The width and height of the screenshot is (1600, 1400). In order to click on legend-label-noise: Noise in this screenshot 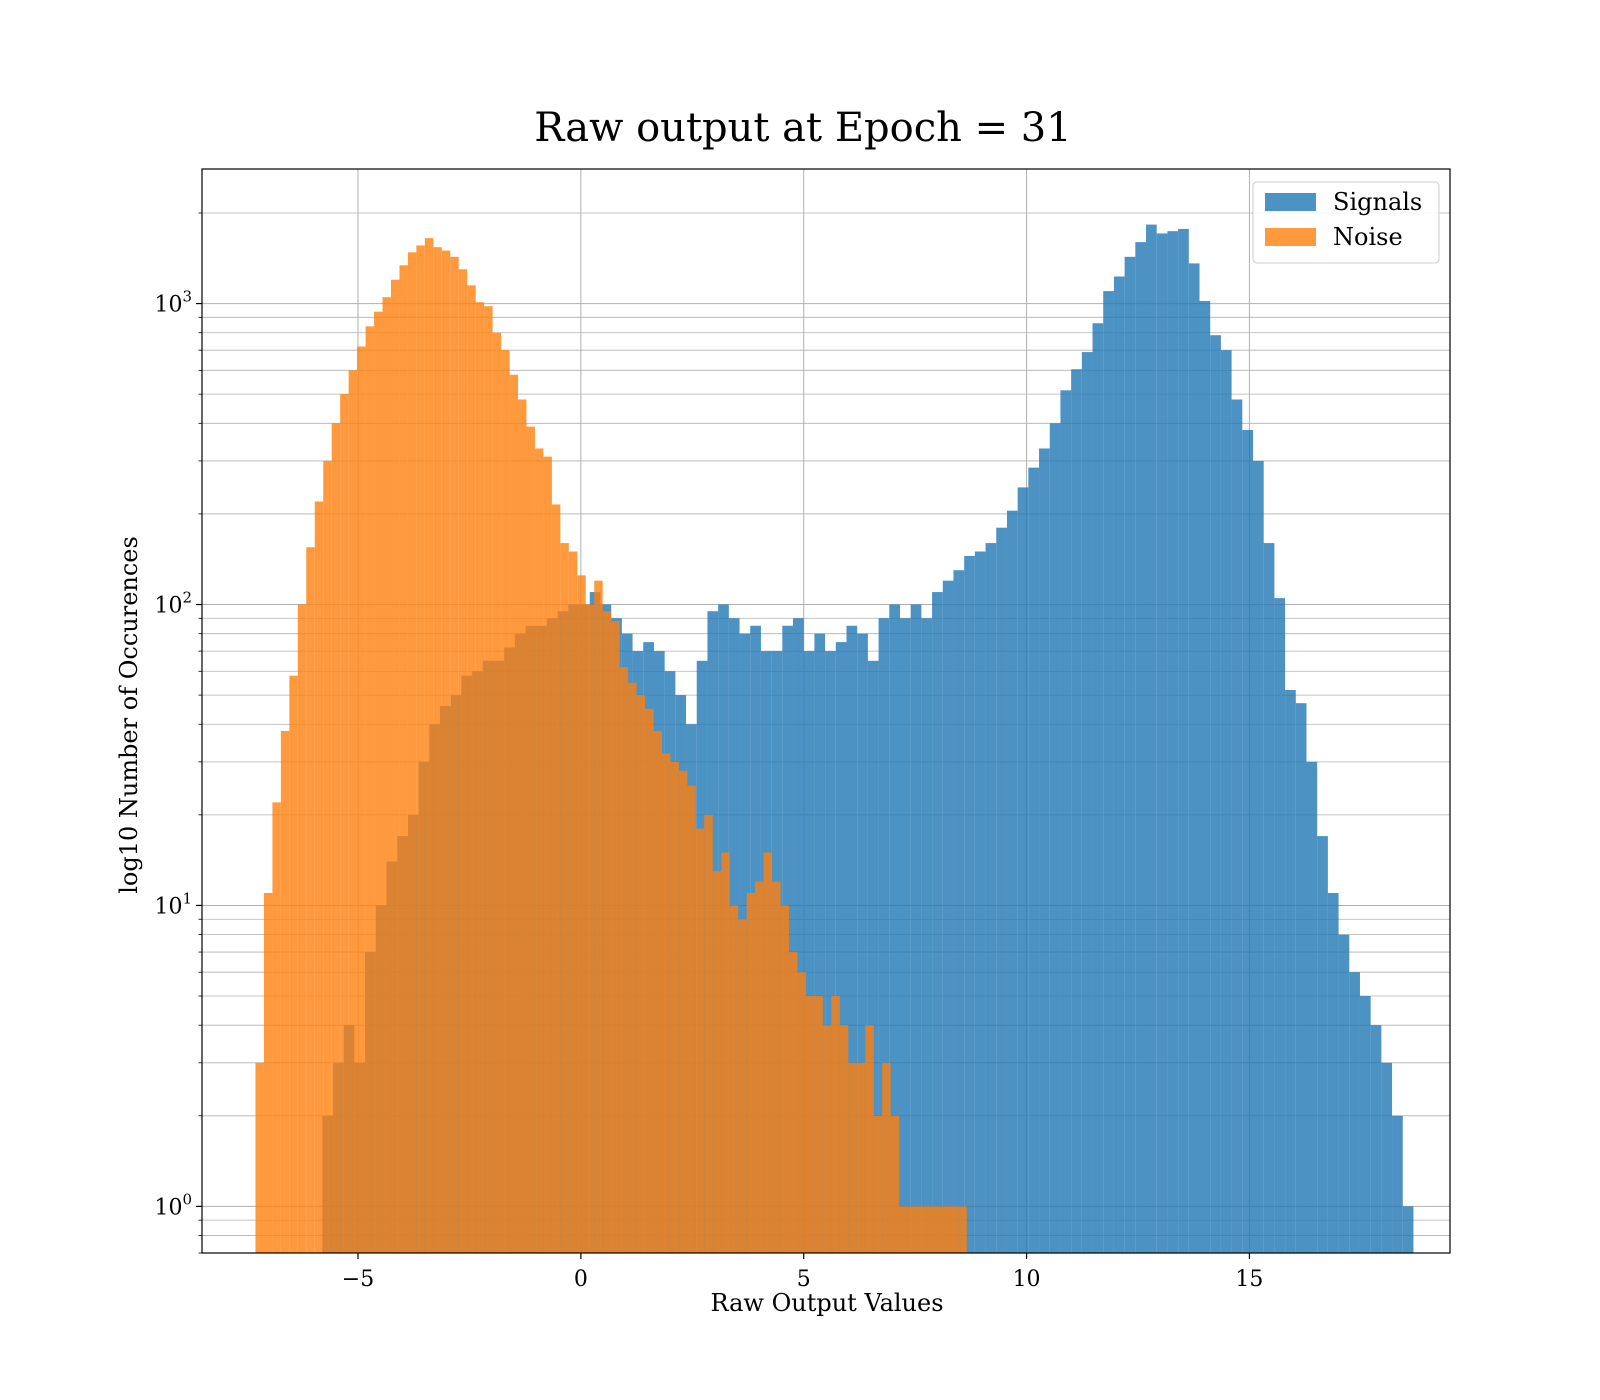, I will do `click(1368, 237)`.